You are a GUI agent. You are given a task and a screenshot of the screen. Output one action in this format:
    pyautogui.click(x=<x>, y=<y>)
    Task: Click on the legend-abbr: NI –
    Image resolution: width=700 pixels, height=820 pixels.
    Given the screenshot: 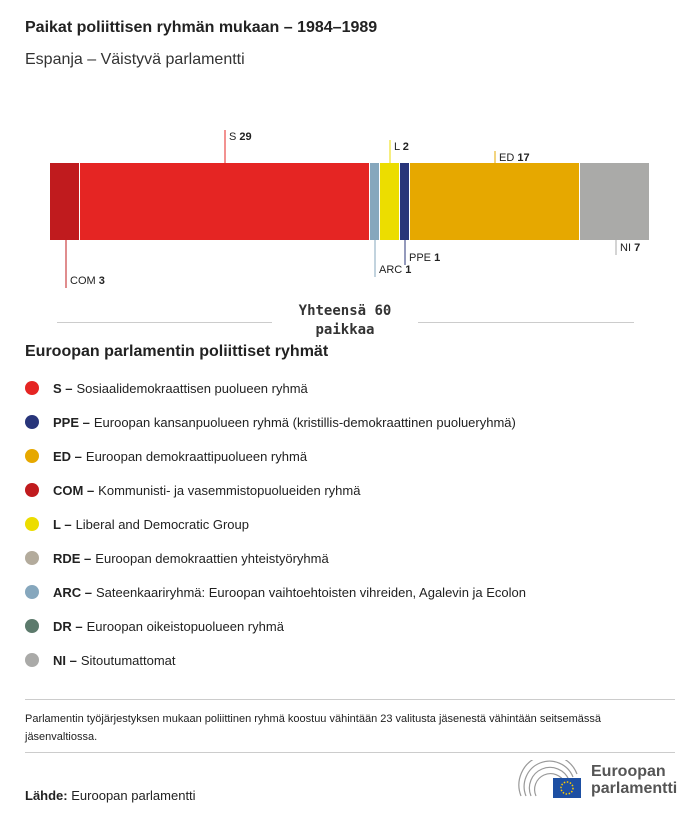 What is the action you would take?
    pyautogui.click(x=65, y=660)
    